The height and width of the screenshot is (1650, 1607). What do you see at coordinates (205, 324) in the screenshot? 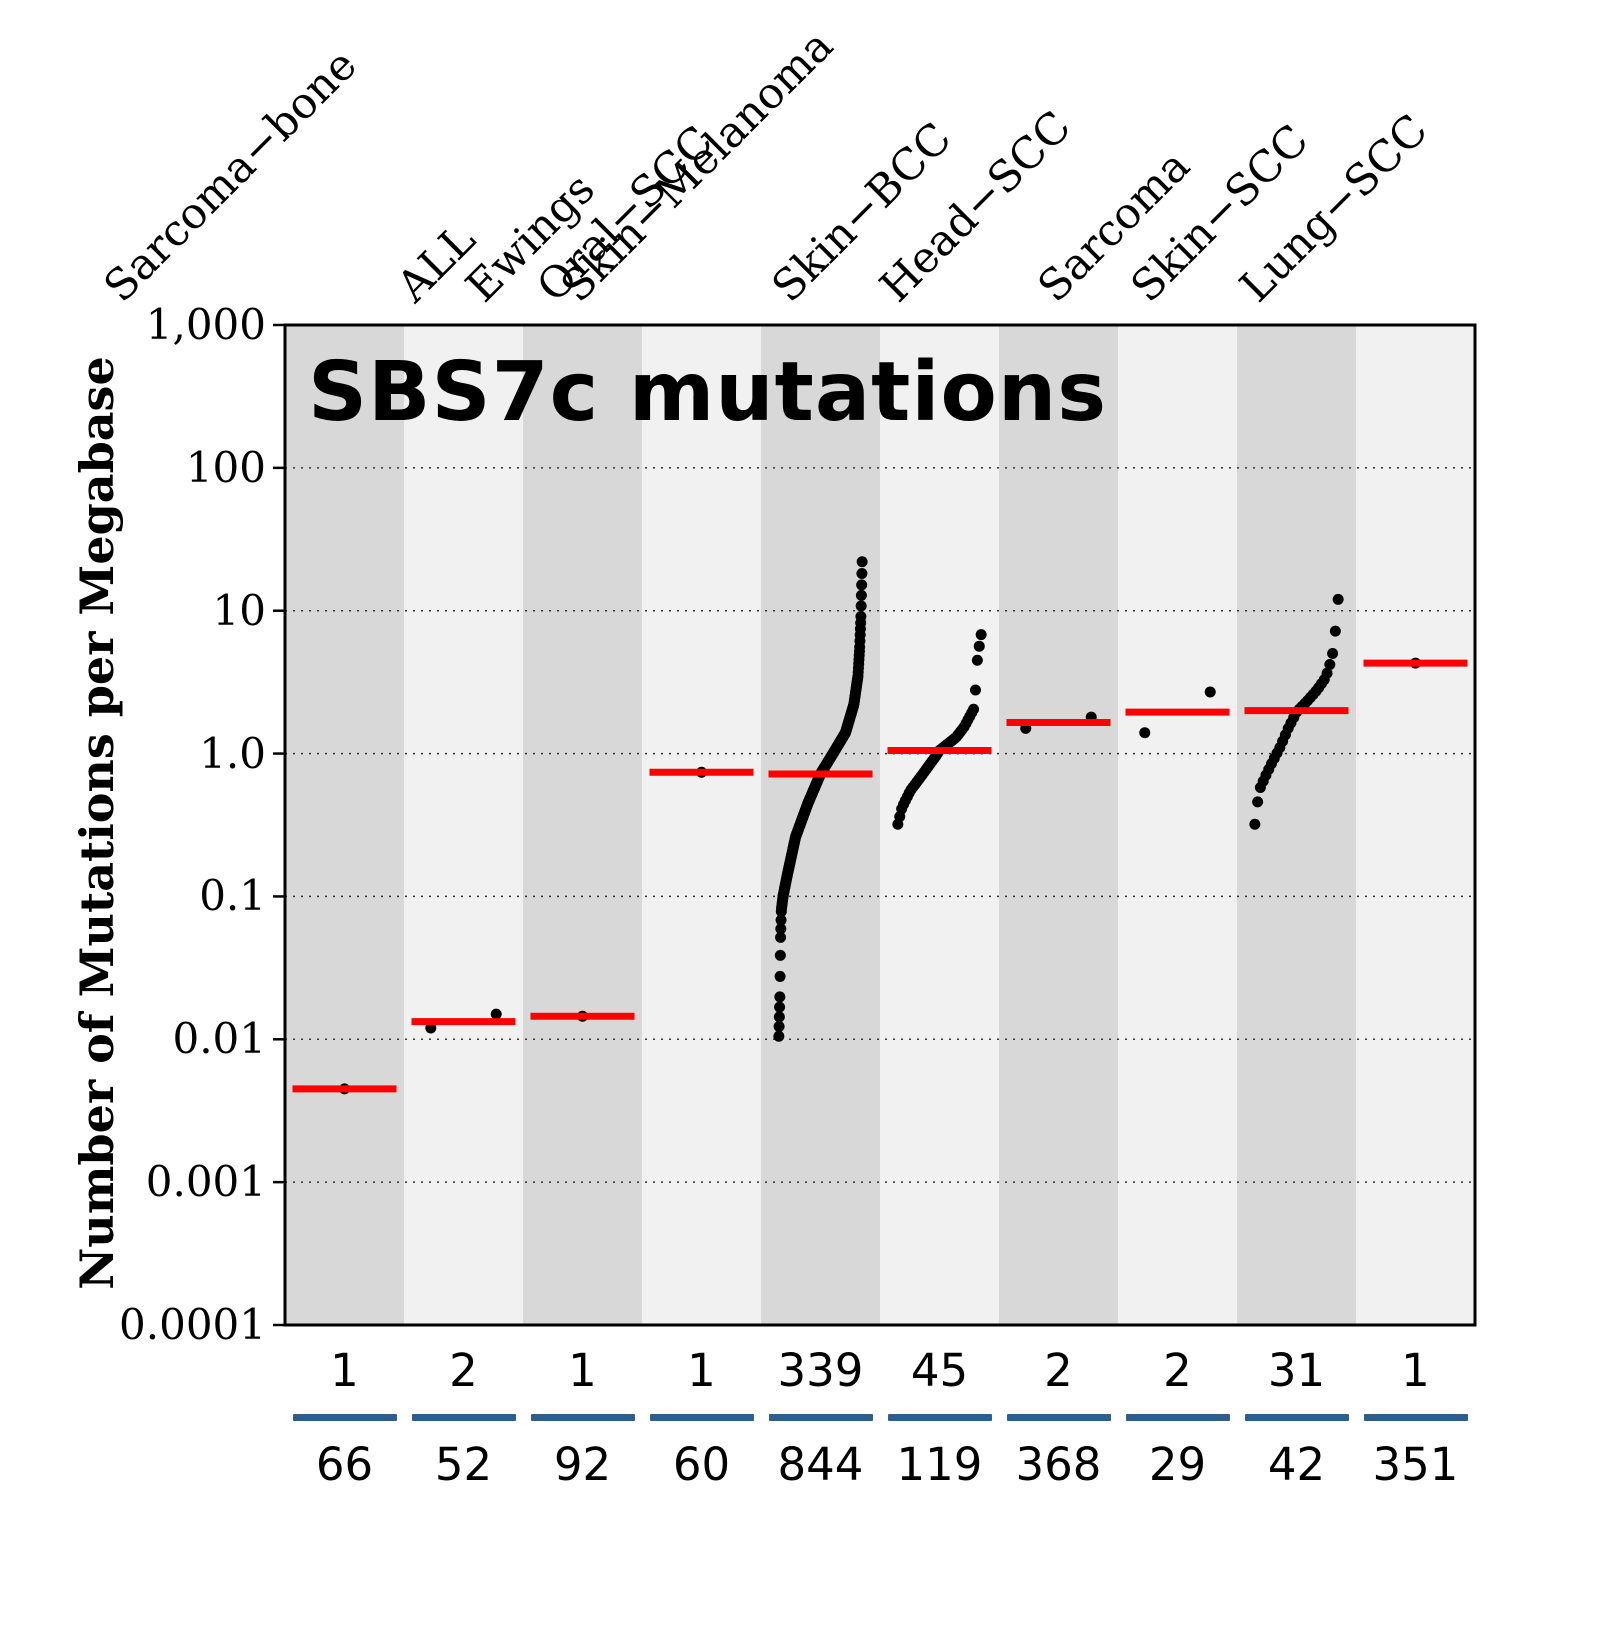
I see `y-tick-label: 1,000` at bounding box center [205, 324].